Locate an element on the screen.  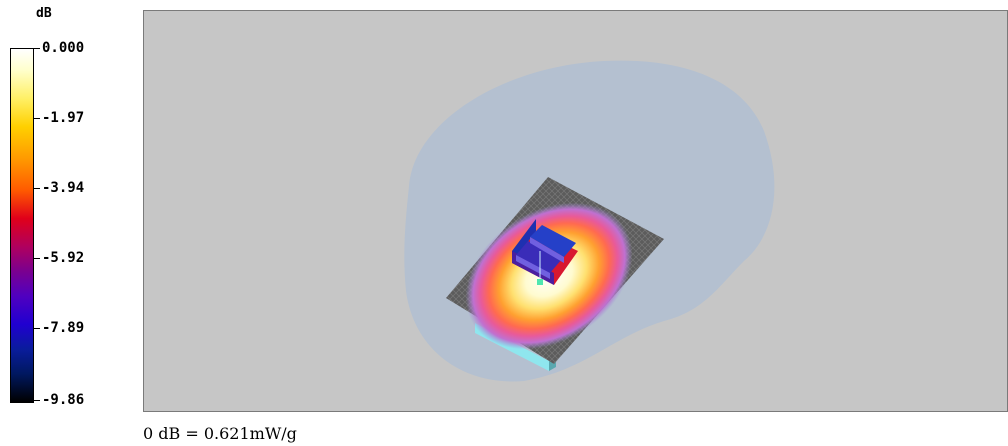
scale-label-1: -1.97 is located at coordinates (63, 118).